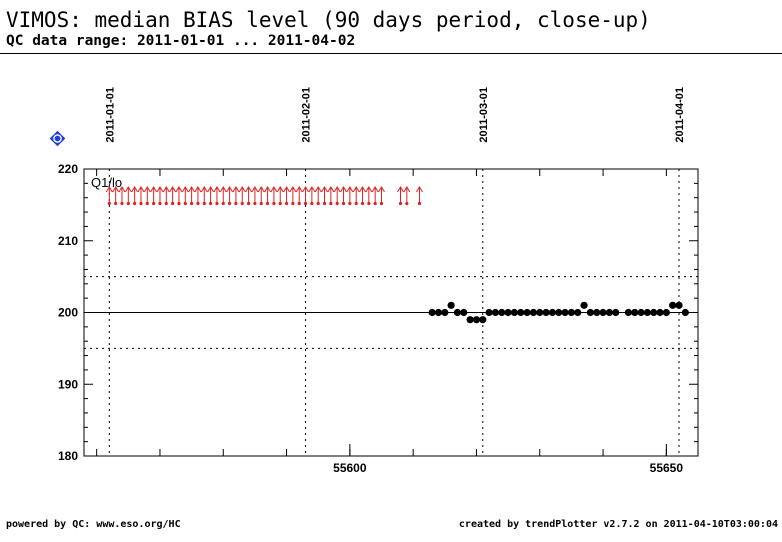 The height and width of the screenshot is (542, 782). What do you see at coordinates (350, 468) in the screenshot?
I see `x-tick-label: 55600` at bounding box center [350, 468].